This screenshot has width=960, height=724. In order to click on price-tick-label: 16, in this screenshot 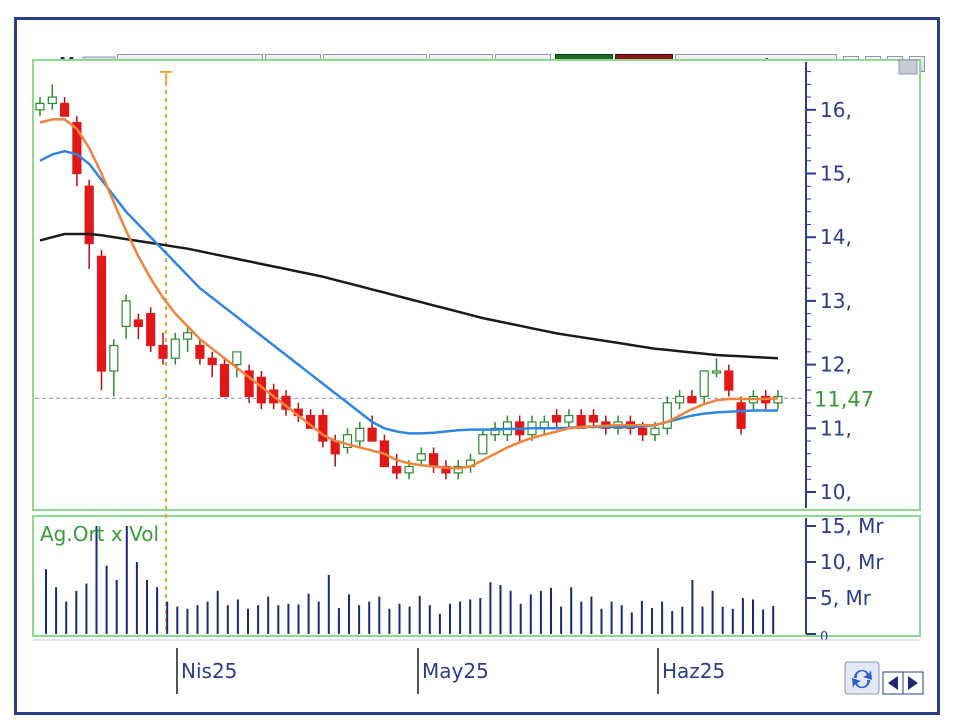, I will do `click(836, 110)`.